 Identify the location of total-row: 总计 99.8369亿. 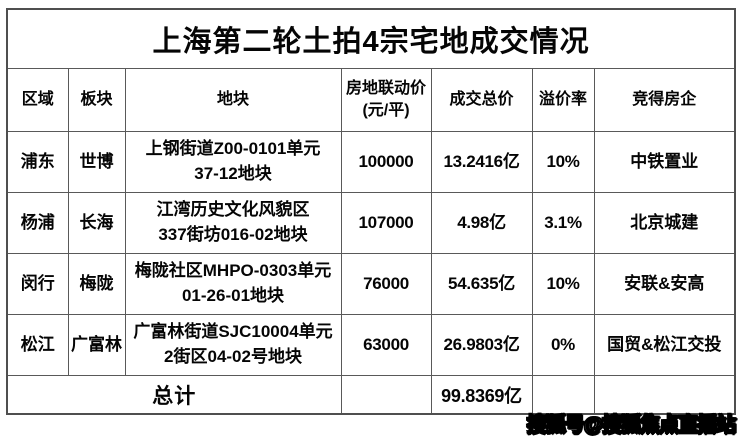
(371, 395).